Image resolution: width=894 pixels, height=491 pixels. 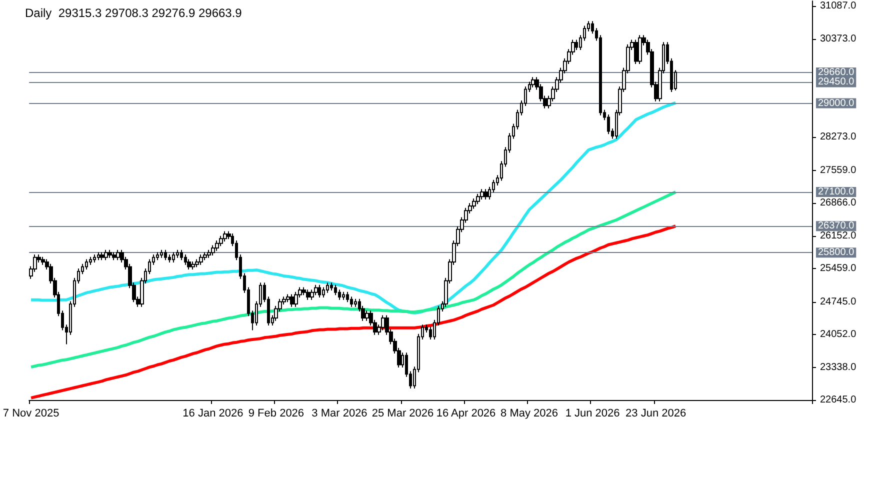 I want to click on x-tick-label: 25 Mar 2026, so click(x=403, y=414).